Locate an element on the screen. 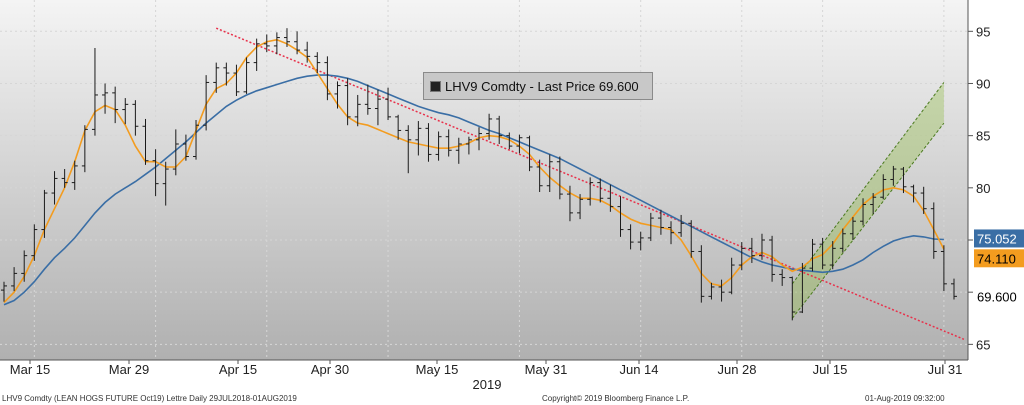 This screenshot has height=405, width=1024. y-tick-label: 65 is located at coordinates (983, 344).